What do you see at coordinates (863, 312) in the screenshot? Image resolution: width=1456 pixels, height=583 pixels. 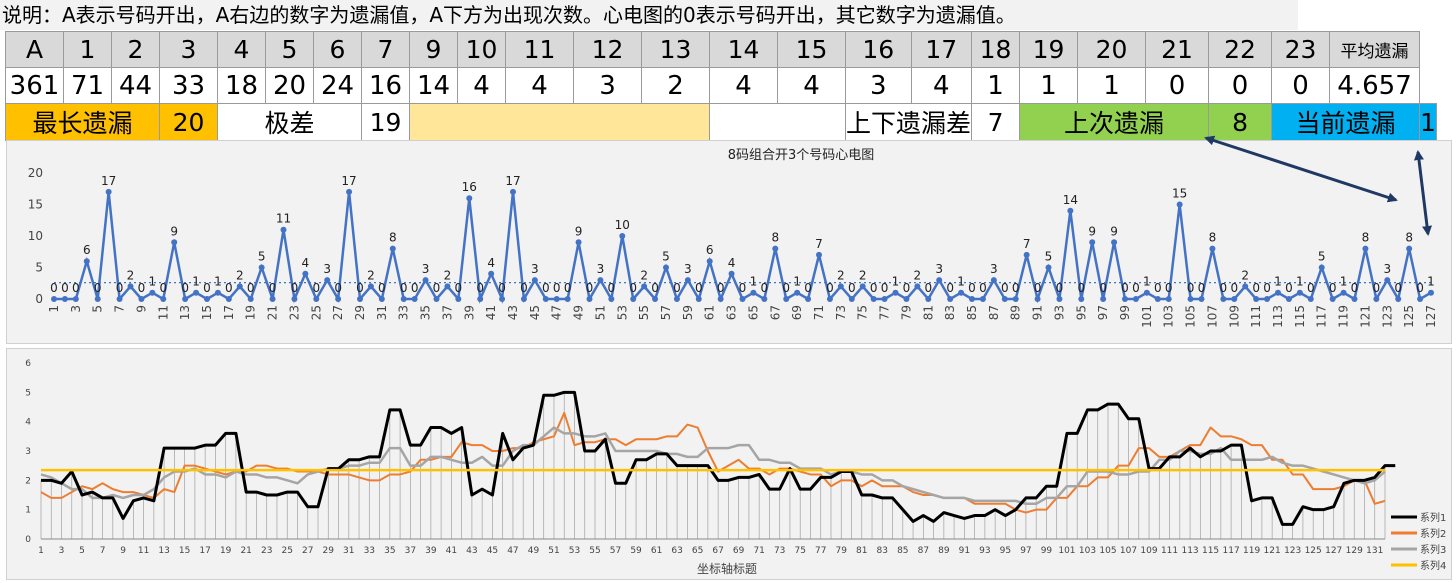 I see `x-tick-label: 75` at bounding box center [863, 312].